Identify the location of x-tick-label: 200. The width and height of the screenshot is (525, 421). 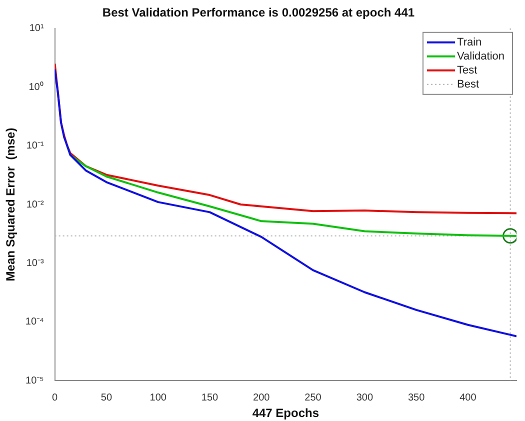
(261, 398).